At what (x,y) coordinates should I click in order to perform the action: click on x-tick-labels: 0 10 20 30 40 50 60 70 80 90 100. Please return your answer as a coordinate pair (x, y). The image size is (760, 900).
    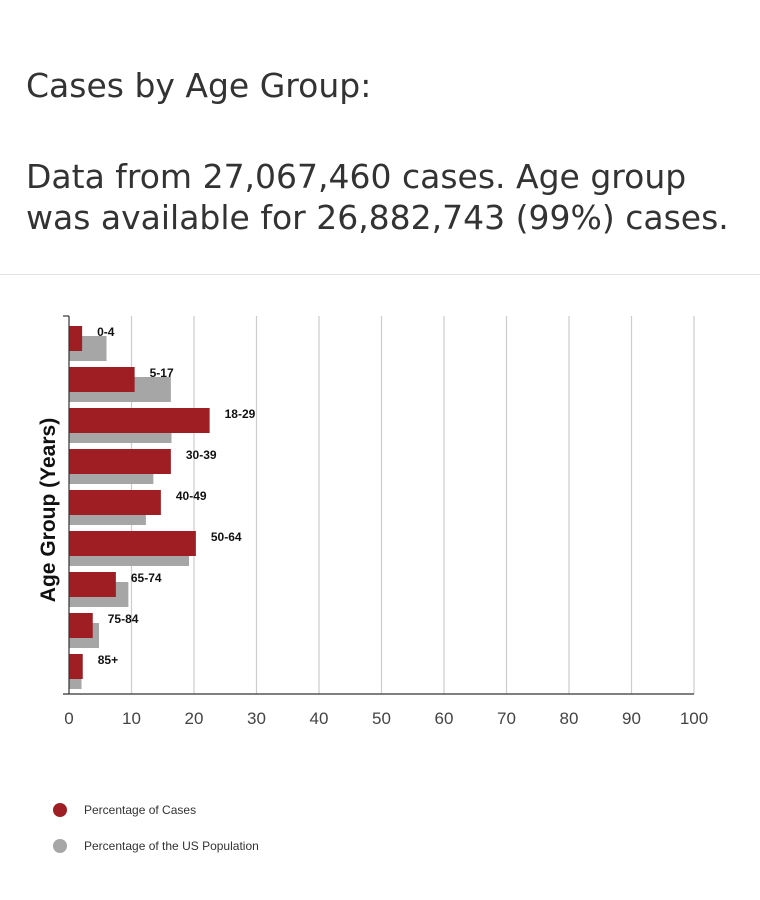
    Looking at the image, I should click on (386, 718).